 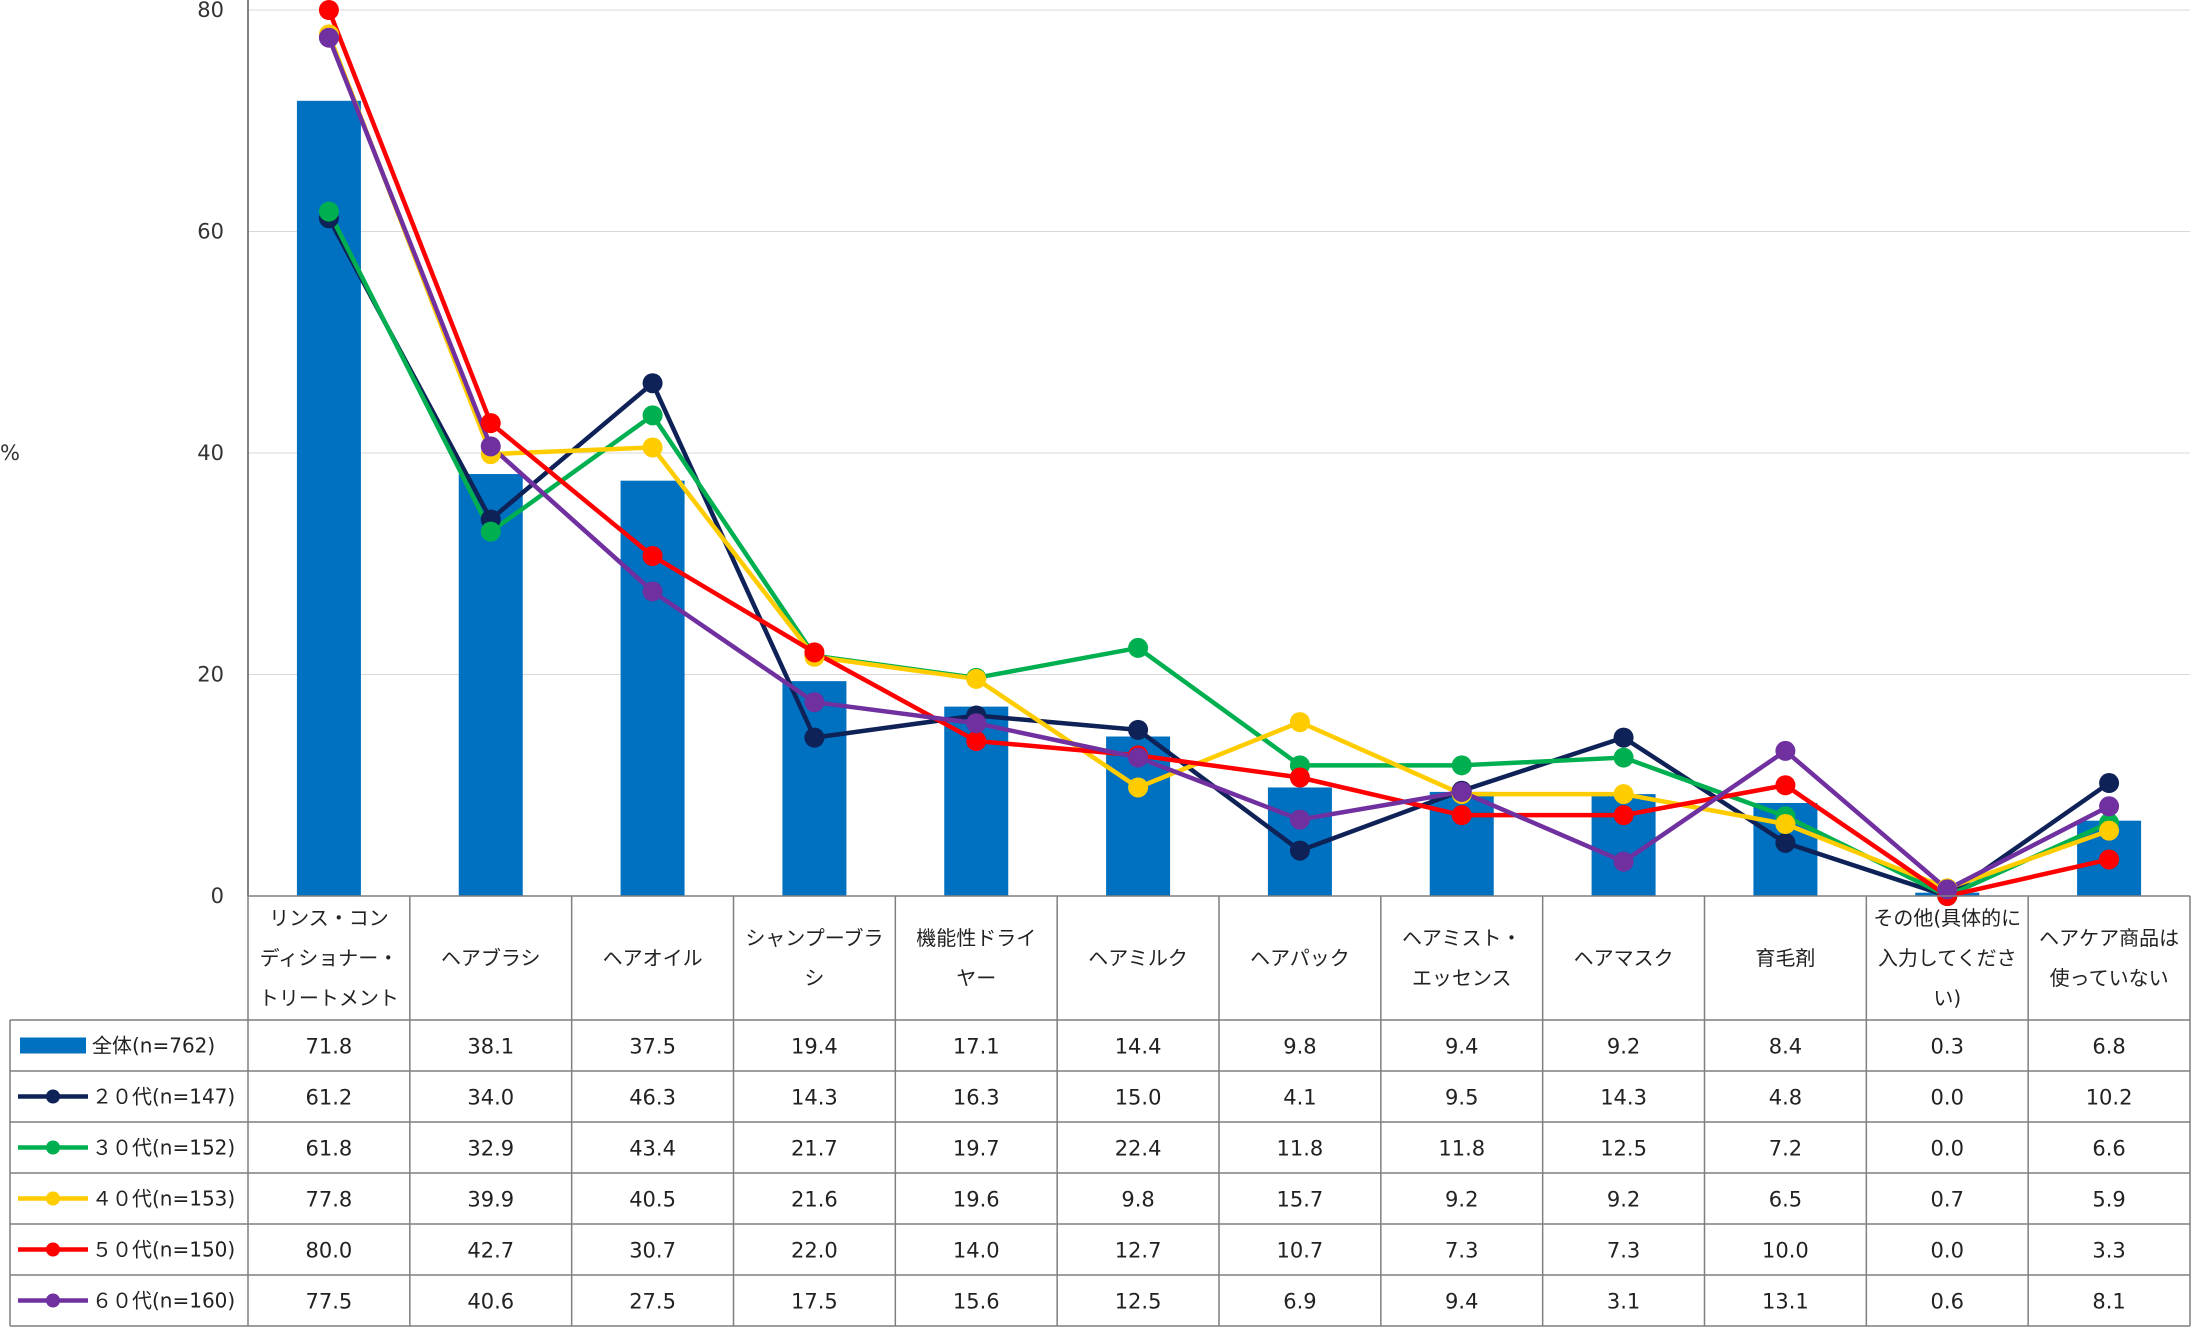 I want to click on table-cell-value: 5.9, so click(x=2108, y=1200).